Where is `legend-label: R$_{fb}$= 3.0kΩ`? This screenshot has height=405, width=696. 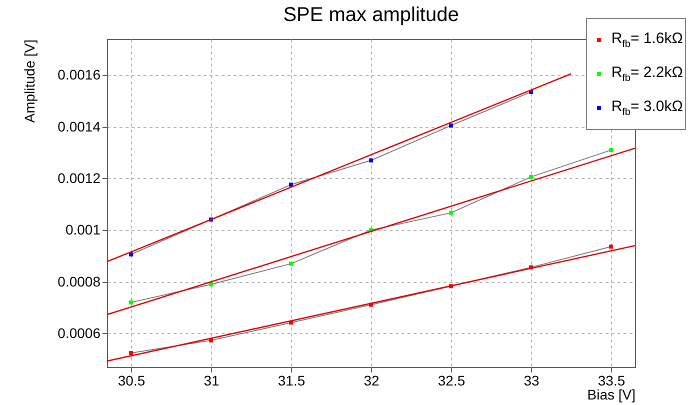
legend-label: R$_{fb}$= 3.0kΩ is located at coordinates (647, 108).